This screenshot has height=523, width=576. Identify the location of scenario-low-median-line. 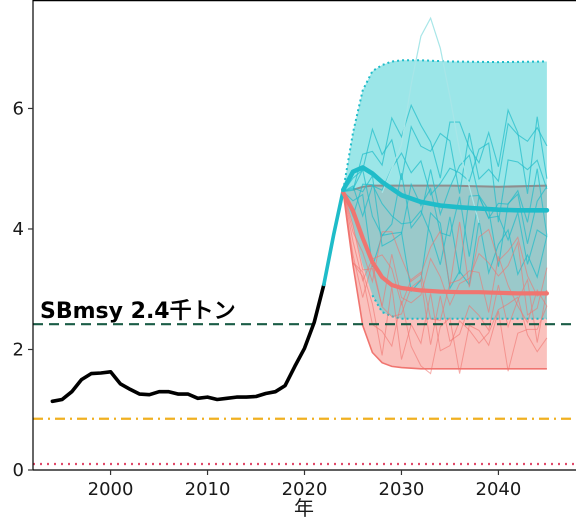
(445, 243).